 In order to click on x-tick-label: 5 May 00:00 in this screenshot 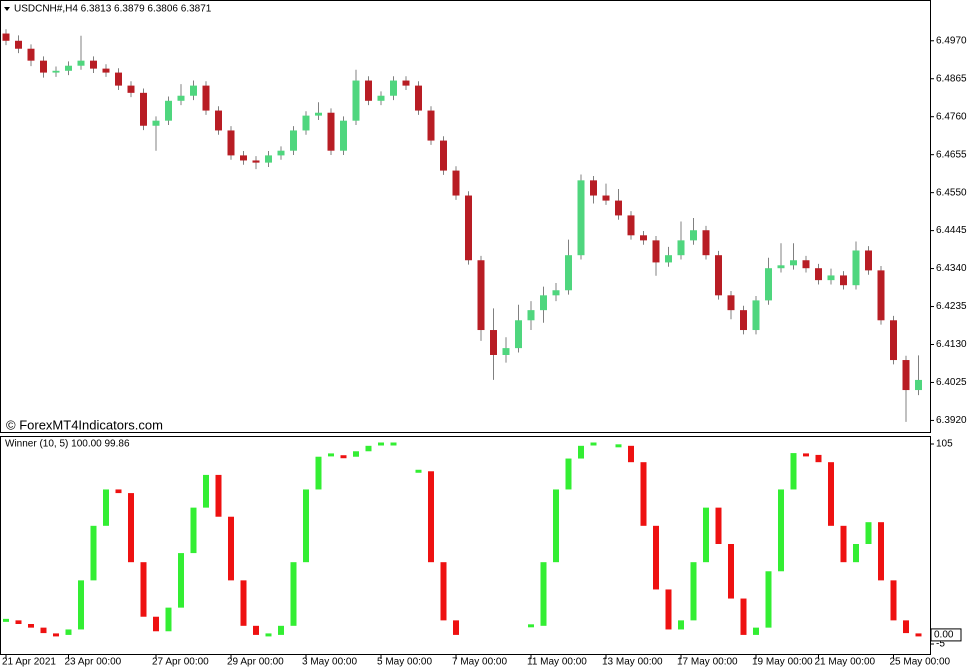, I will do `click(404, 662)`.